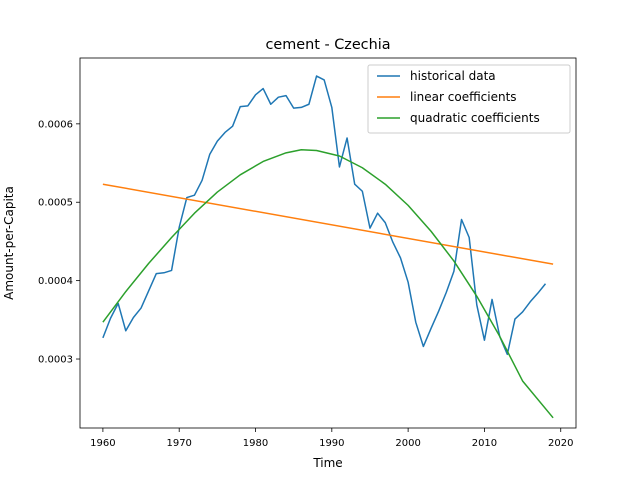 Image resolution: width=640 pixels, height=480 pixels. Describe the element at coordinates (59, 242) in the screenshot. I see `y-axis-ticks: 0.0003 0.0004 0.0005 0.0006` at that location.